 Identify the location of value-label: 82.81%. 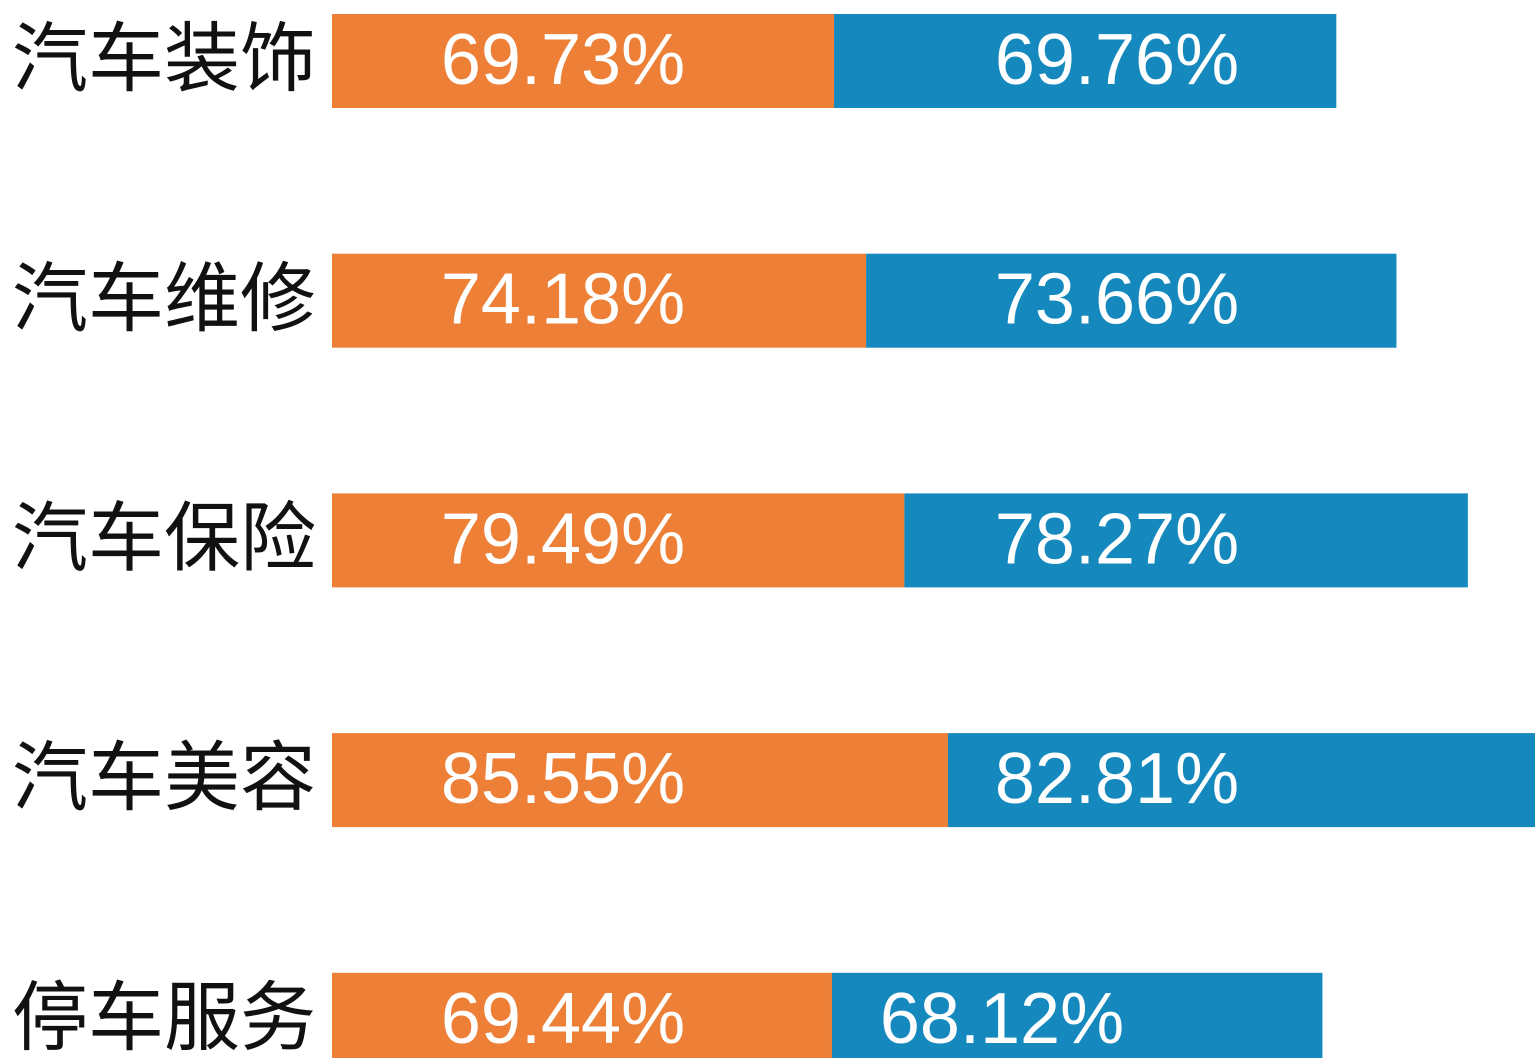
(1117, 779).